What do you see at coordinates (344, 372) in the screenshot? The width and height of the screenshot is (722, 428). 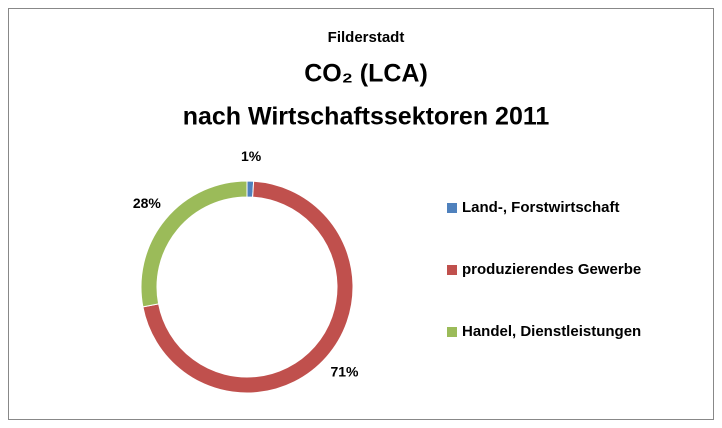 I see `data-label: 71%` at bounding box center [344, 372].